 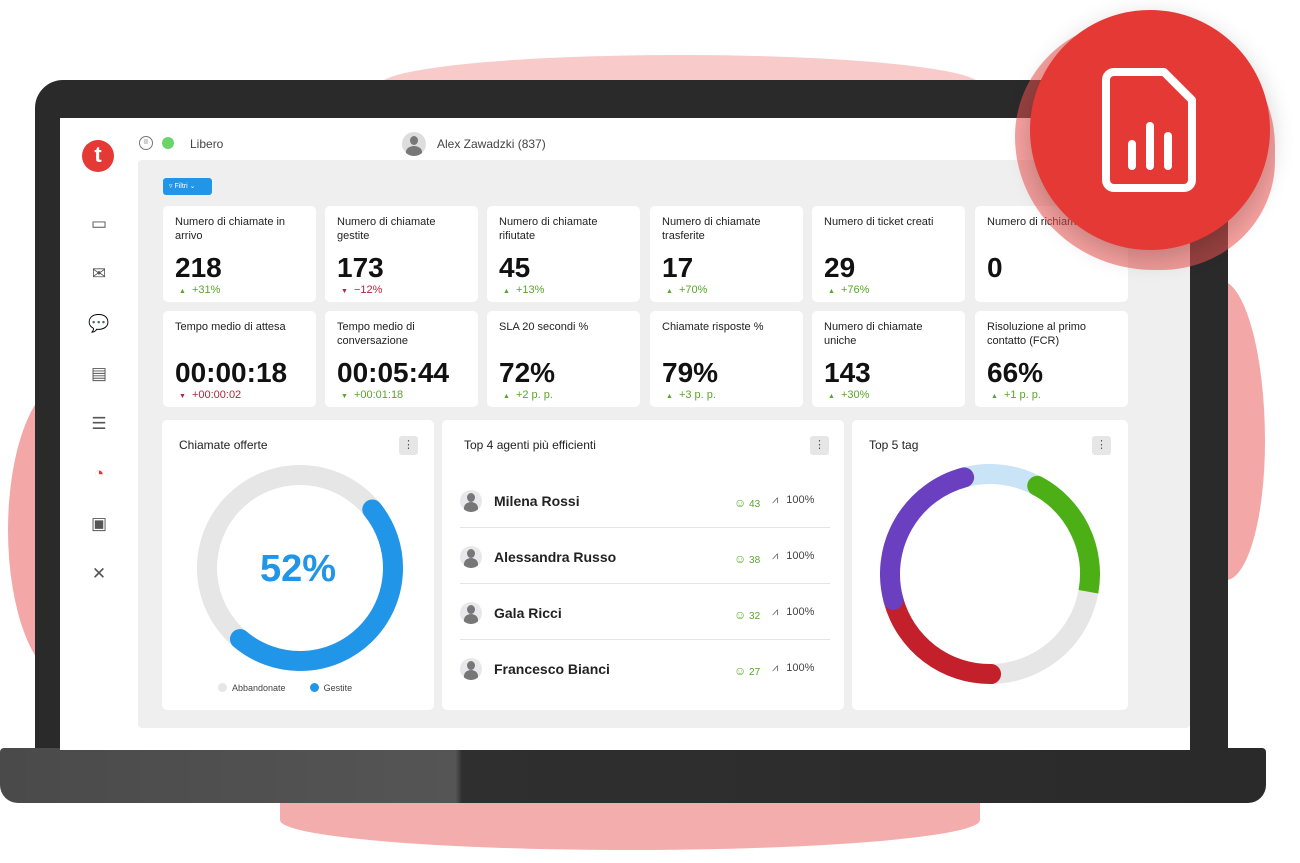 What do you see at coordinates (239, 254) in the screenshot?
I see `kpi-card: Numero di chiamate in arrivo 218 ▲ +31%` at bounding box center [239, 254].